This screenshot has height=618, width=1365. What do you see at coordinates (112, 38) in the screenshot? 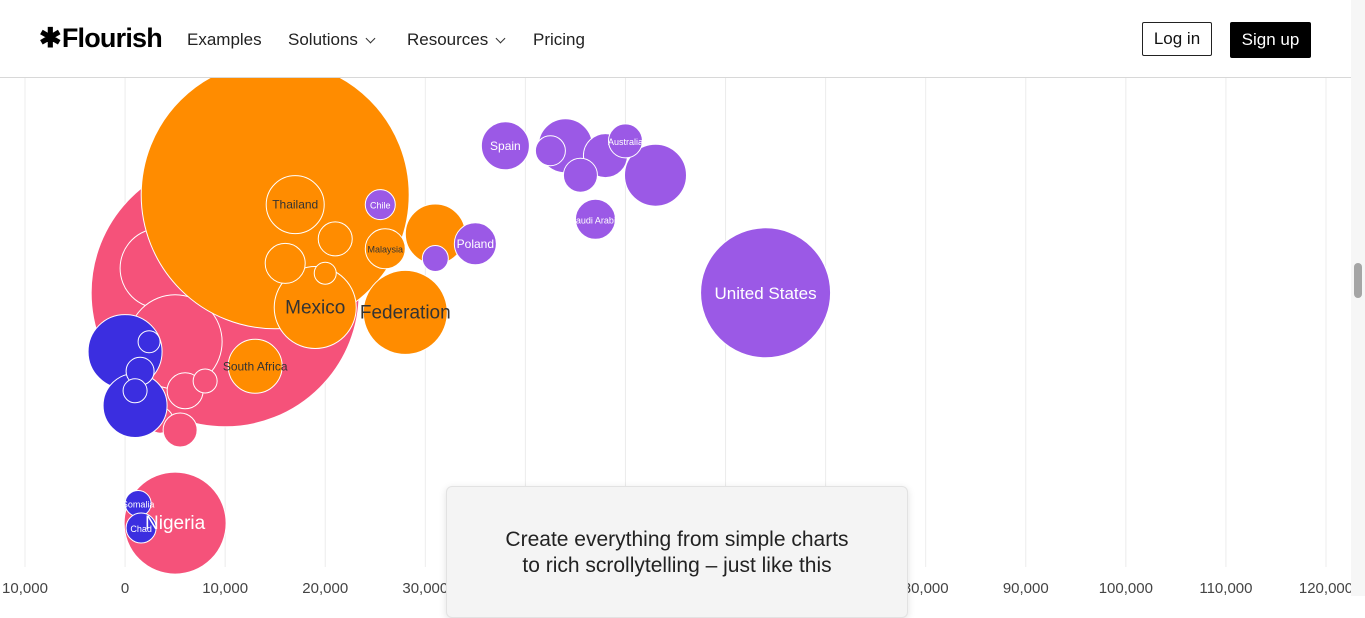
I see `logo-text: Flourish` at bounding box center [112, 38].